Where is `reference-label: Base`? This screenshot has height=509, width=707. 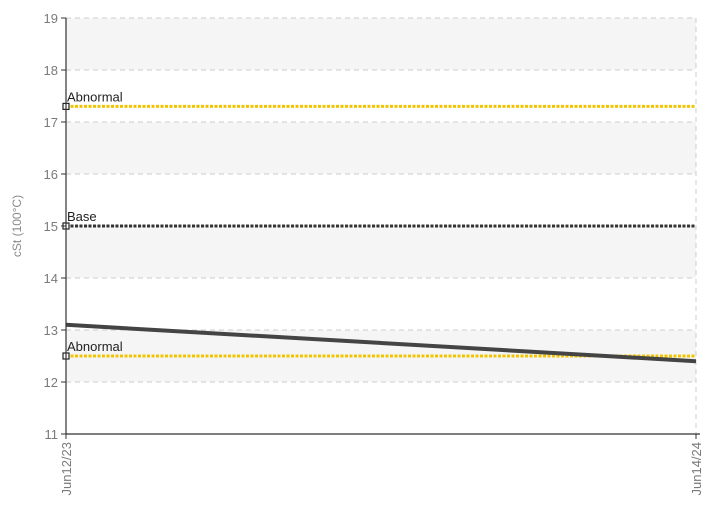
reference-label: Base is located at coordinates (82, 216).